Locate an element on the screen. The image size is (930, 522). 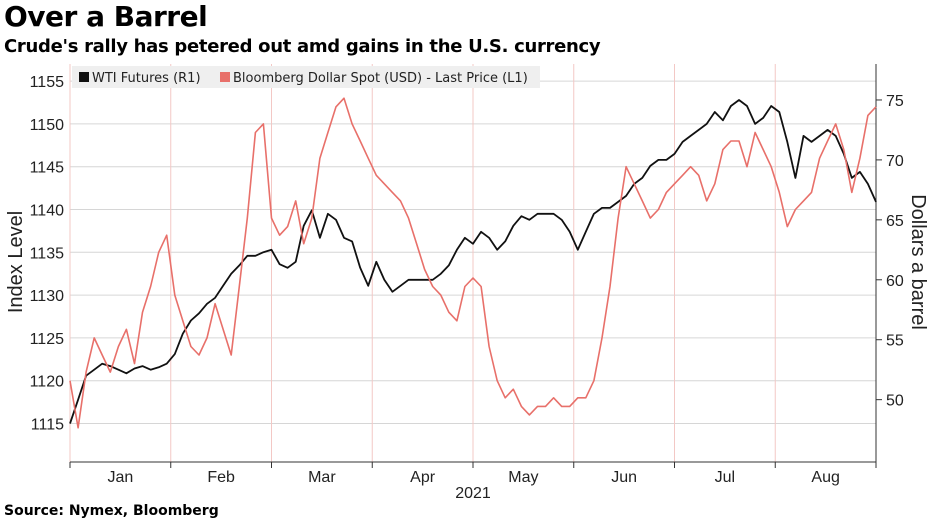
left-axis-label: Index Level is located at coordinates (16, 262).